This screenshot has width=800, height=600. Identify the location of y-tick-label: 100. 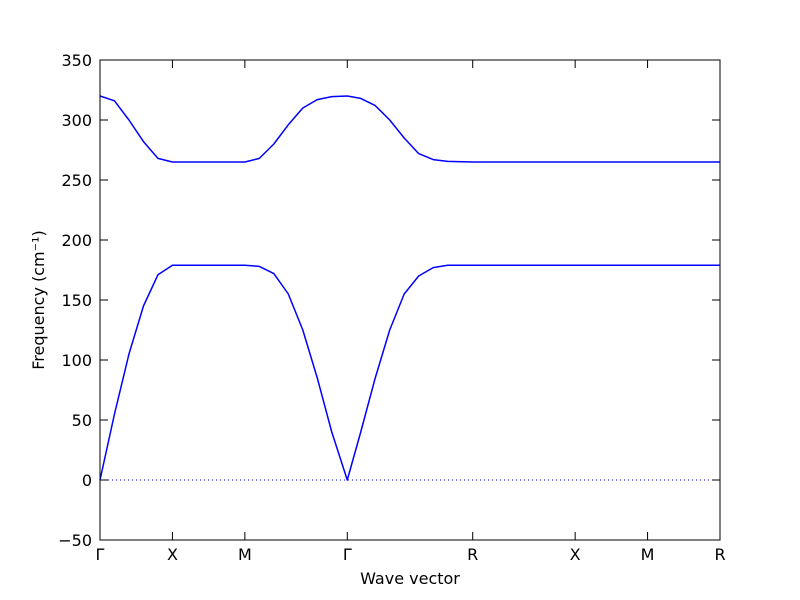
(76, 360).